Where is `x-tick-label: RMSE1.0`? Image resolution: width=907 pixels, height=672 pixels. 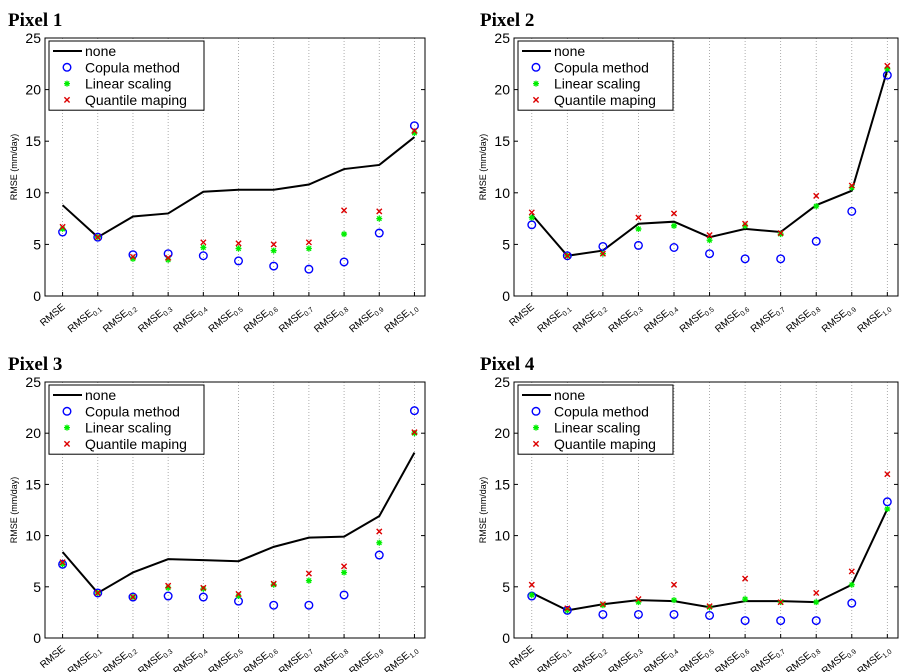 x-tick-label: RMSE1.0 is located at coordinates (402, 319).